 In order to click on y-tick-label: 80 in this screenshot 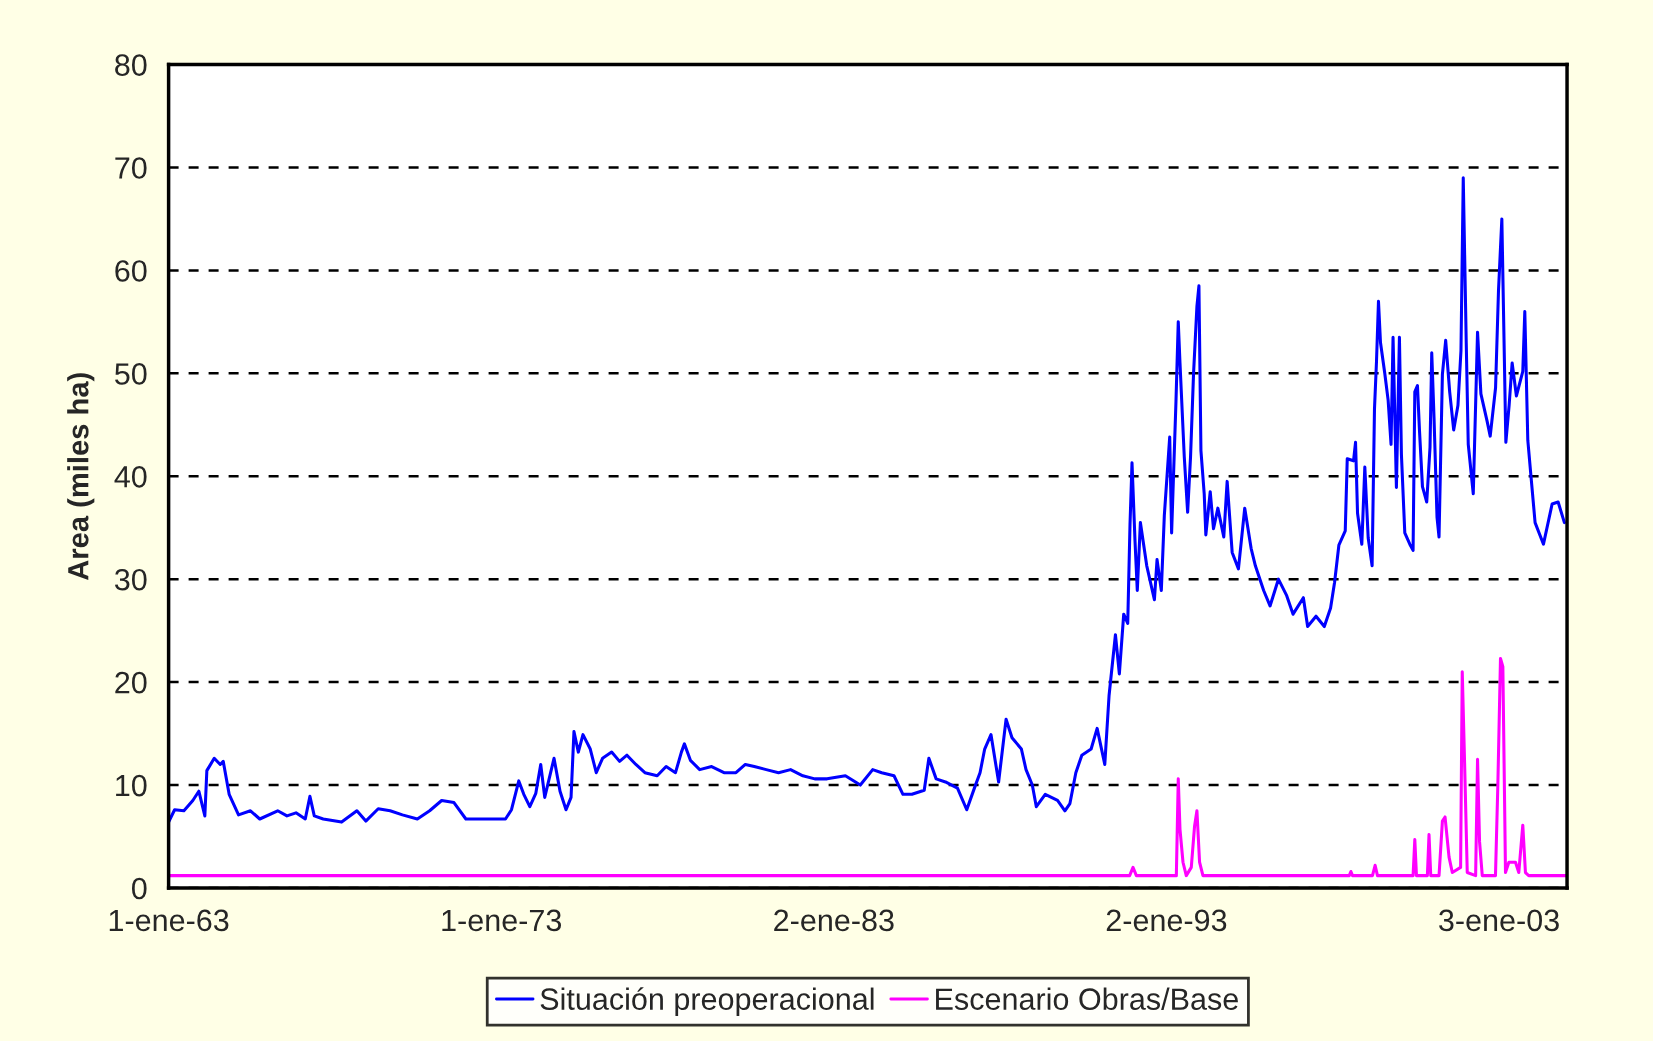, I will do `click(131, 65)`.